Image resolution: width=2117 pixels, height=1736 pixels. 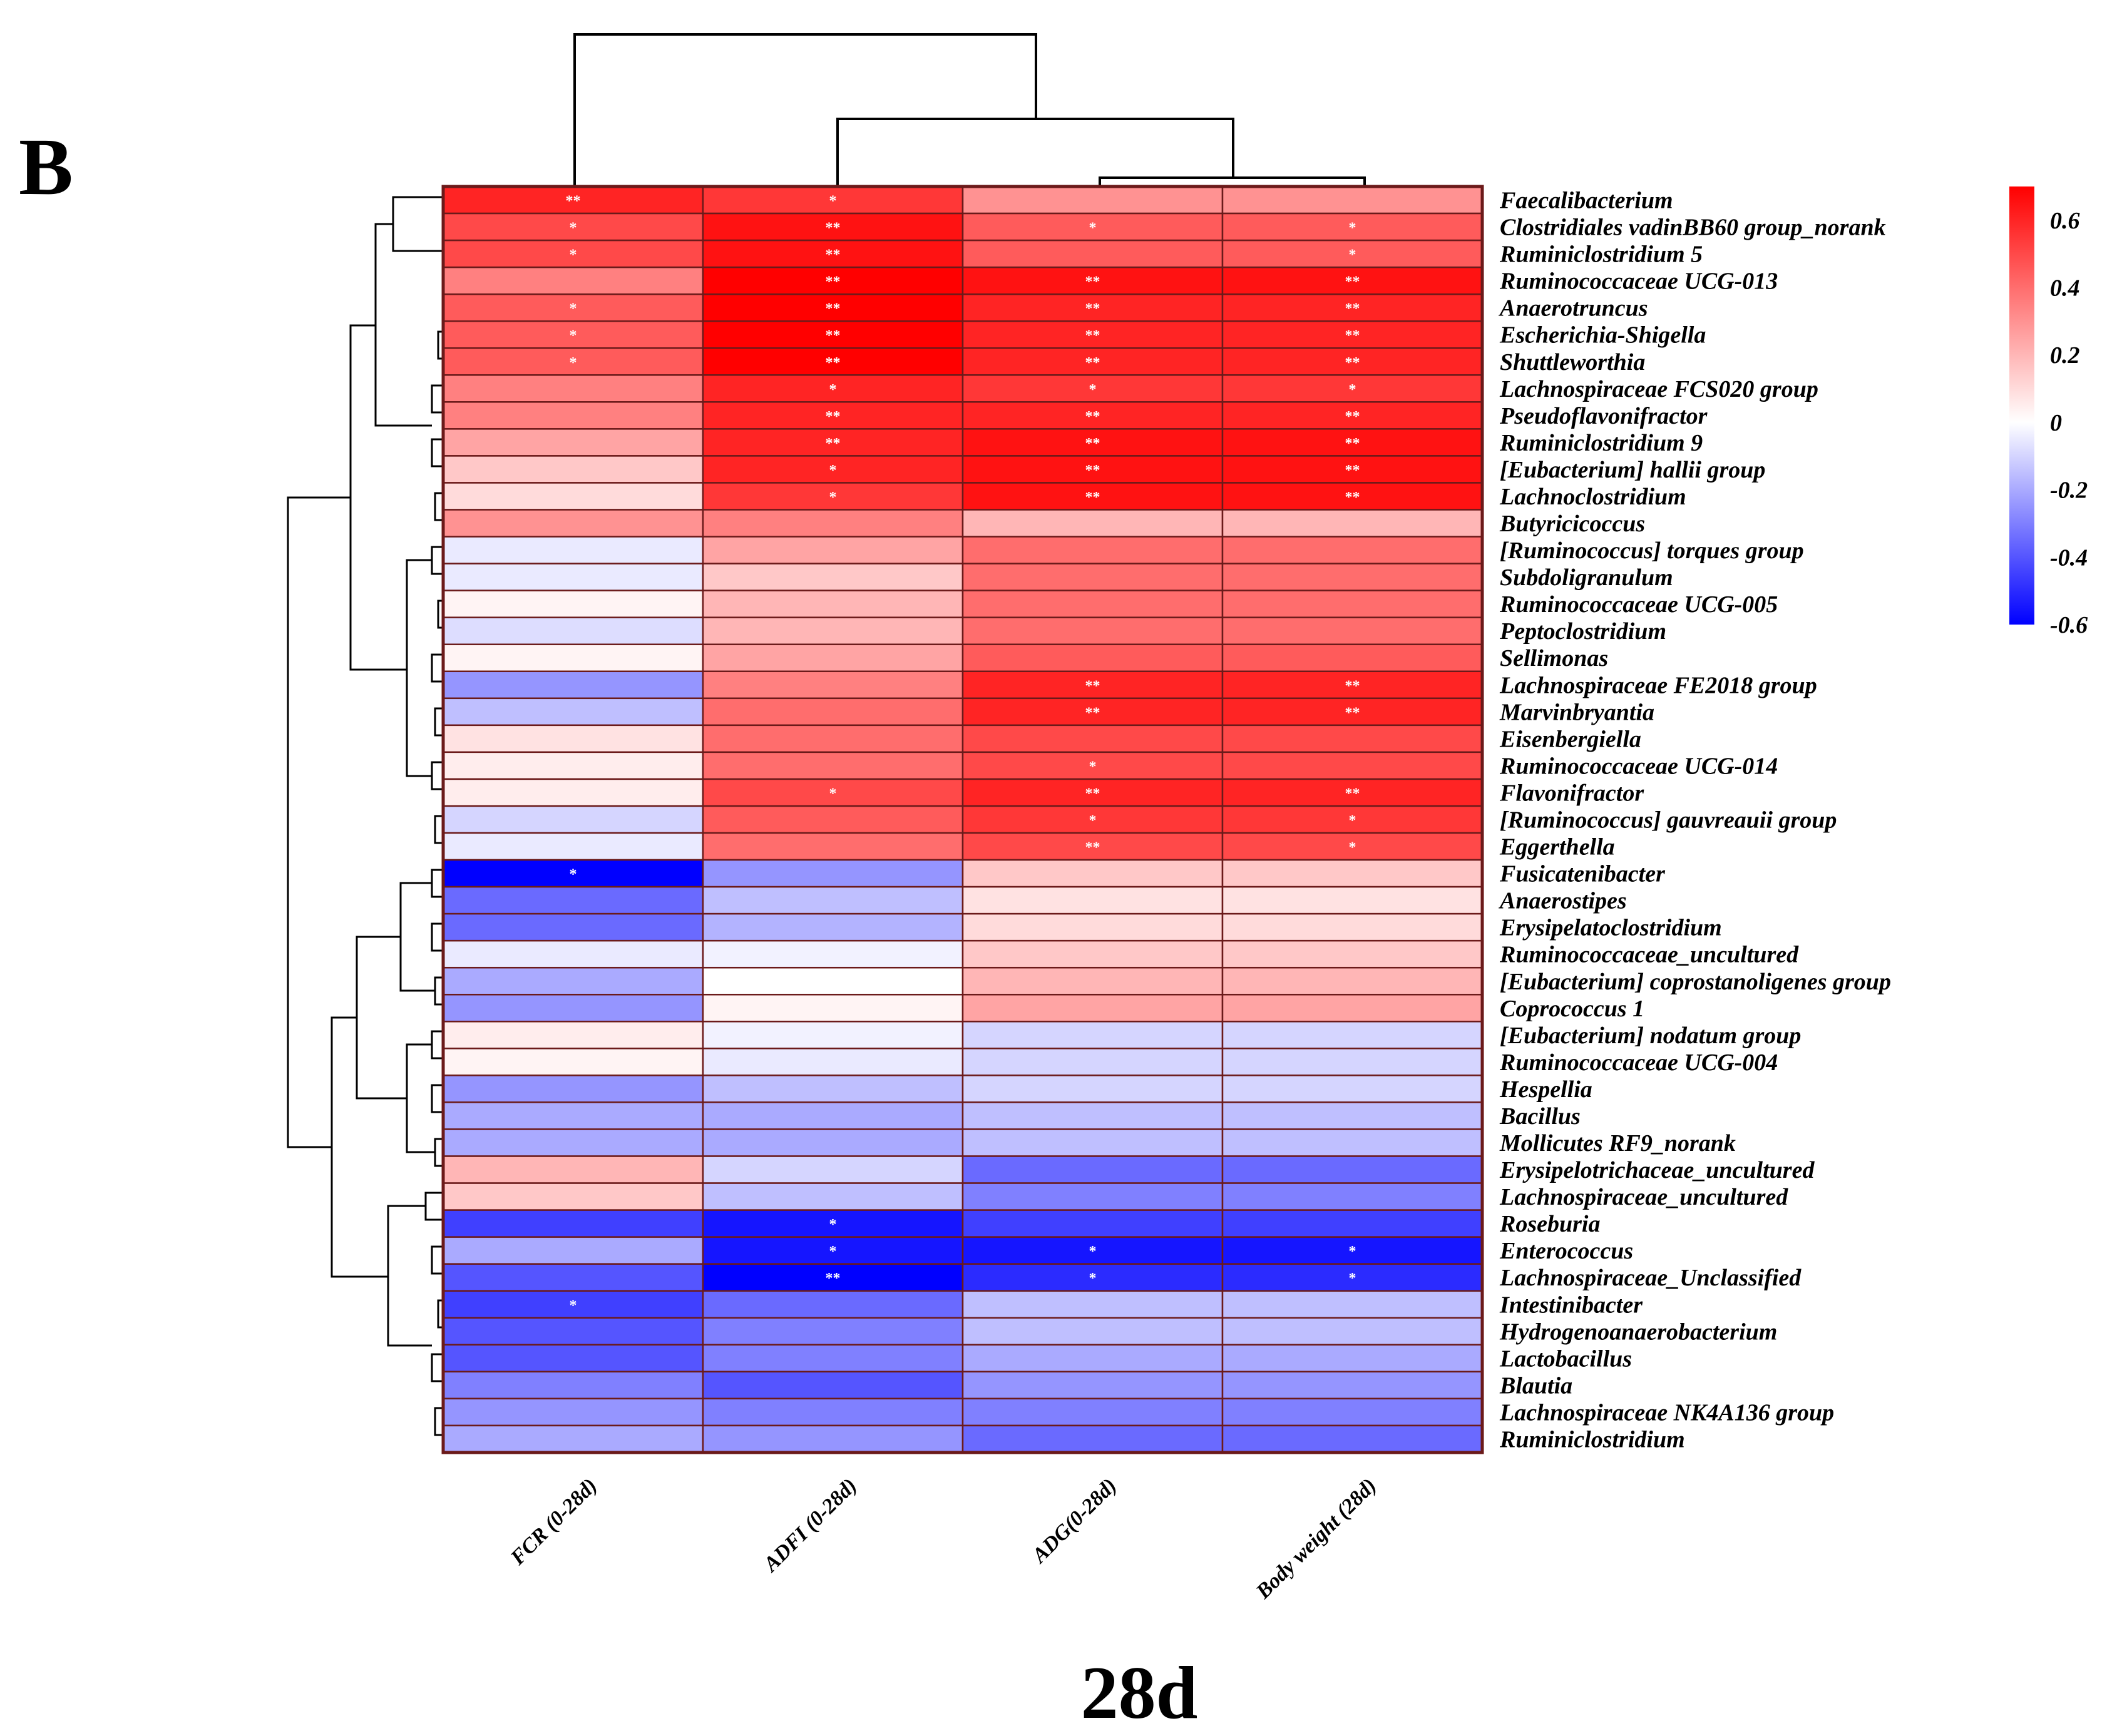 What do you see at coordinates (2056, 423) in the screenshot?
I see `color-legend-tick-label: 0` at bounding box center [2056, 423].